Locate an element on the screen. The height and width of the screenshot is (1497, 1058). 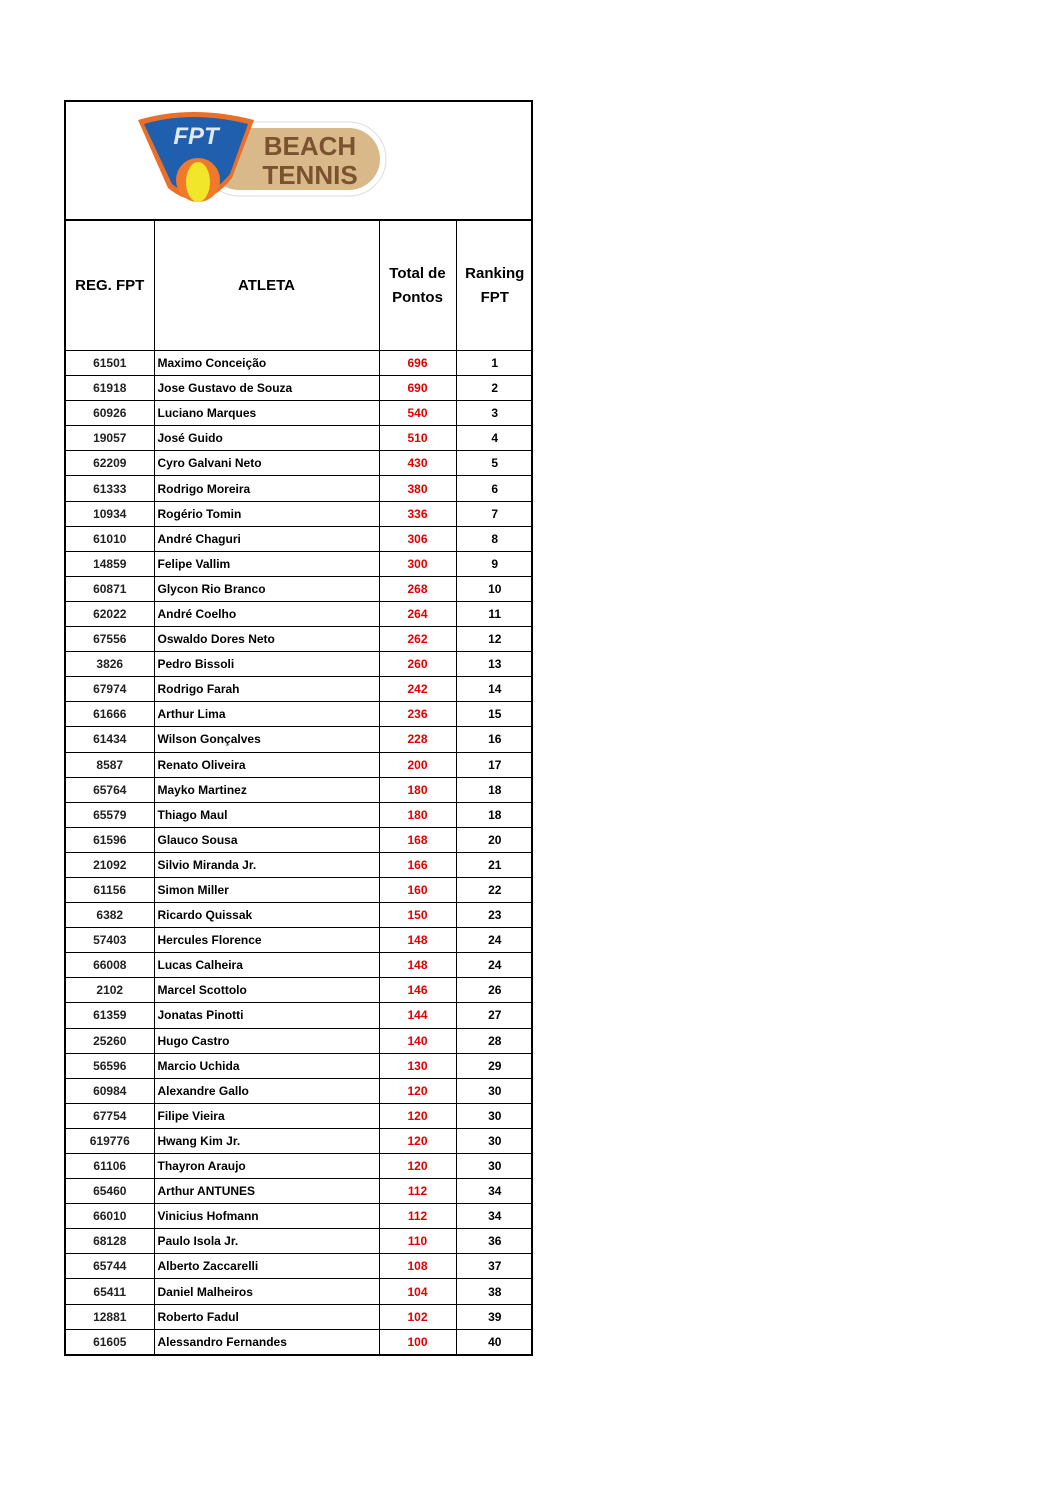
svg-text: TENNIS is located at coordinates (309, 175).